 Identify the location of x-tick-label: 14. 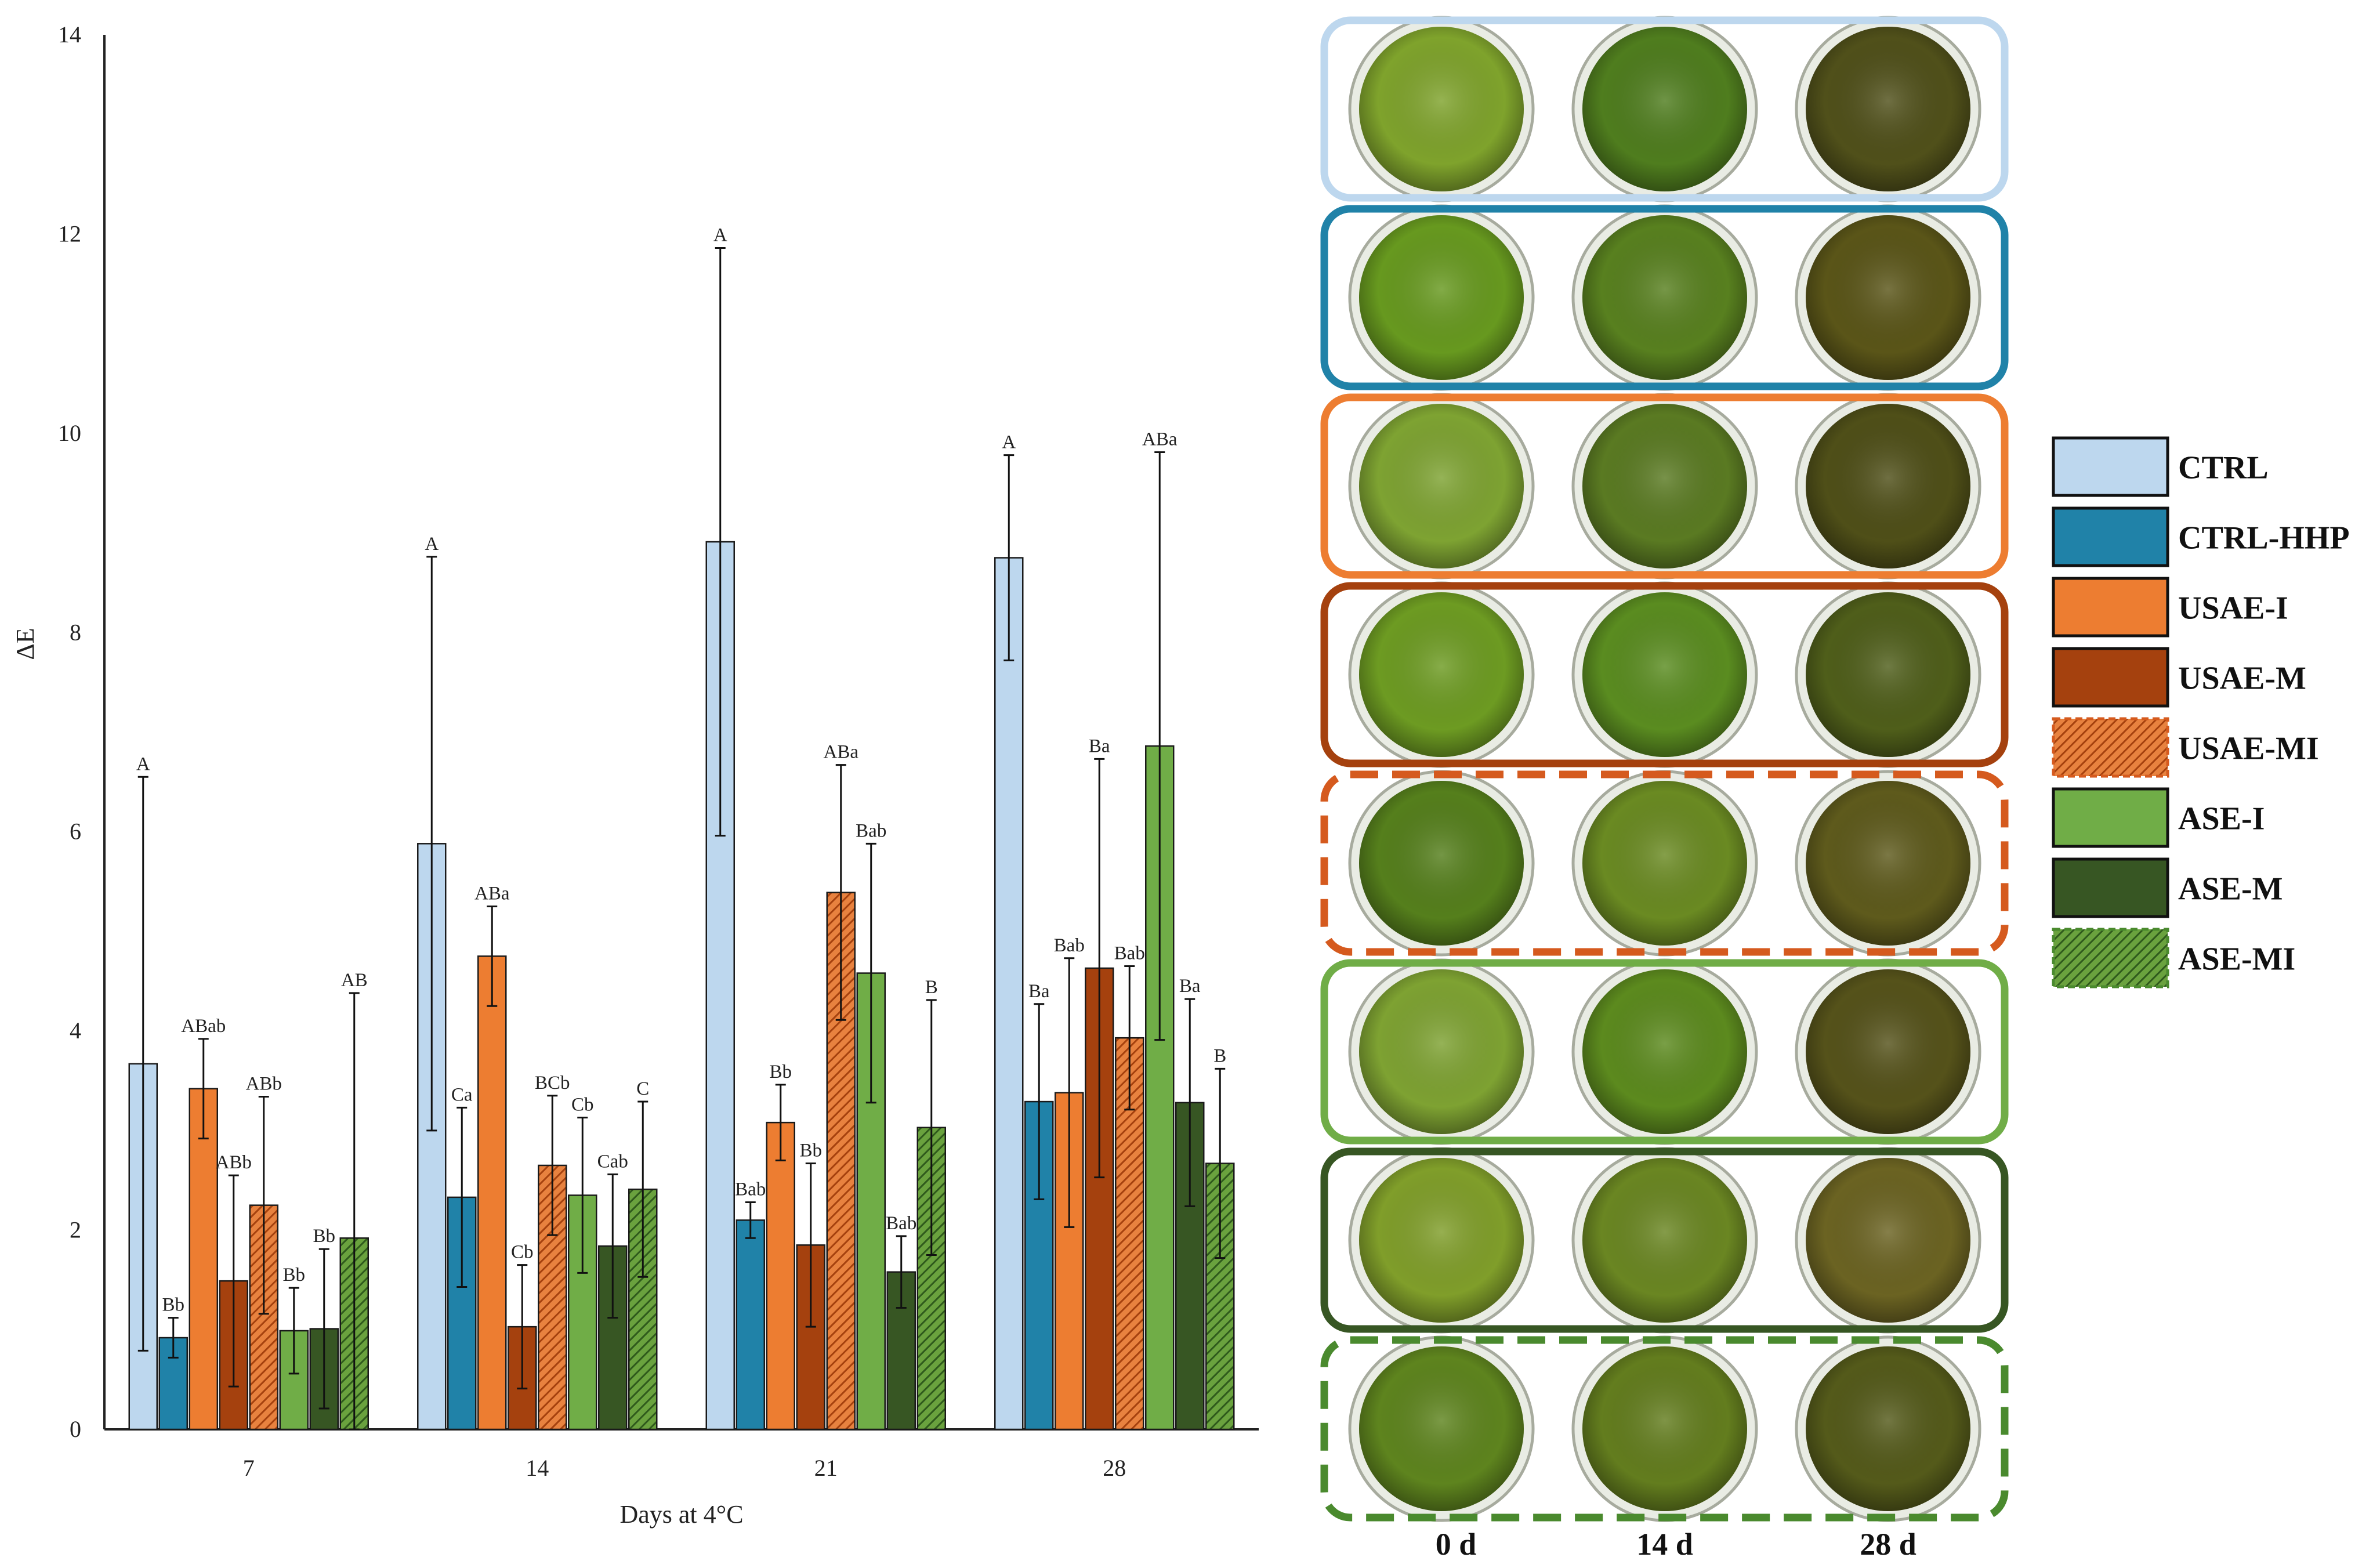
(537, 1468).